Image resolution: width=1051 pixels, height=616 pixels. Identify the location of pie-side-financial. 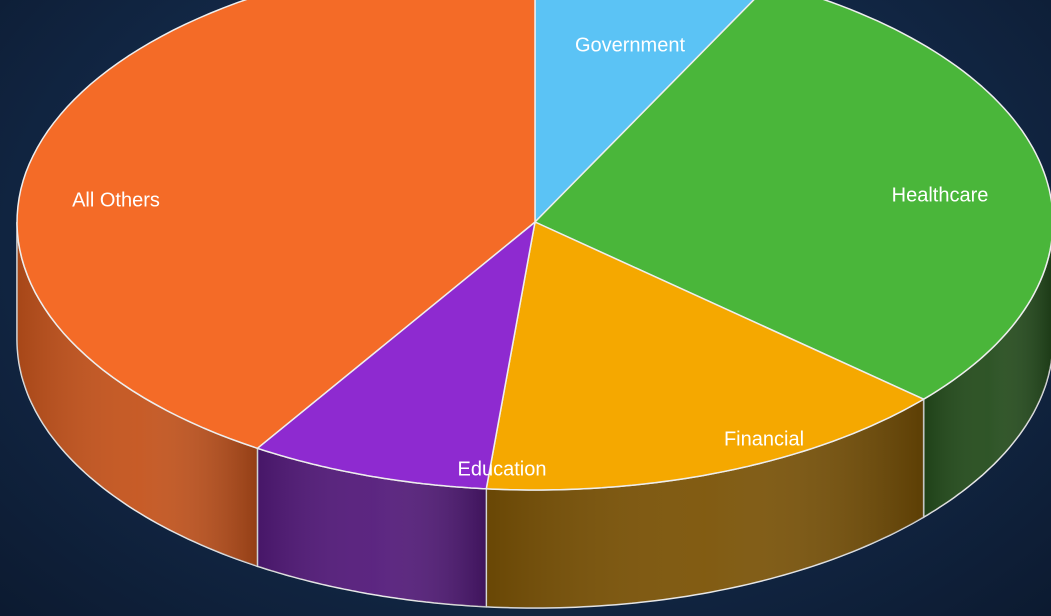
(705, 503).